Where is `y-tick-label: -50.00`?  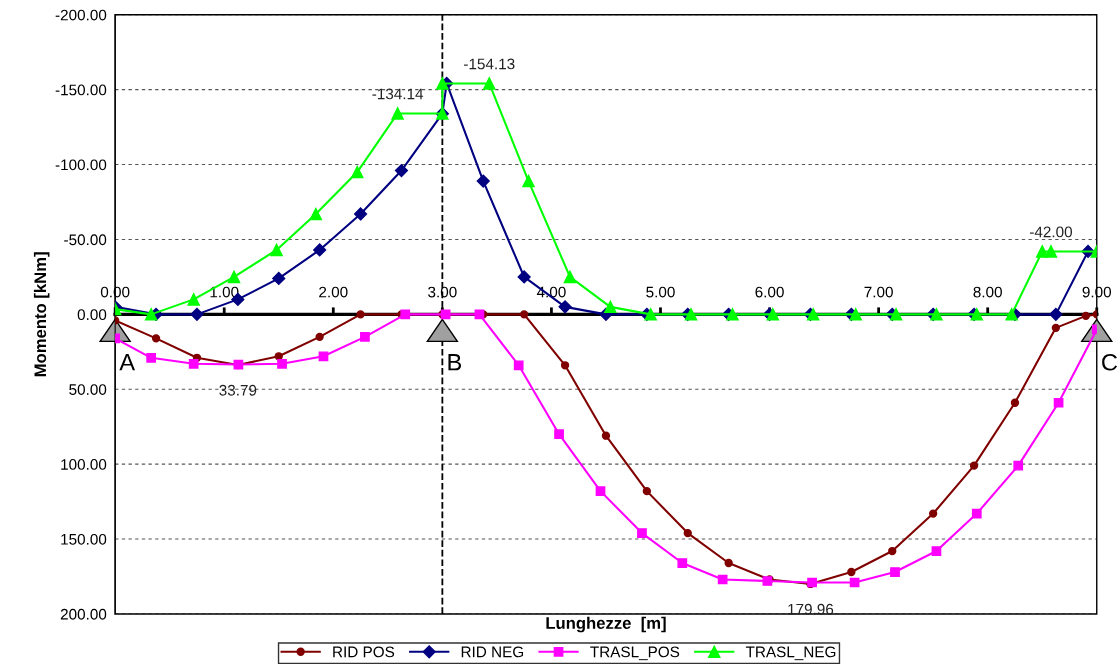 y-tick-label: -50.00 is located at coordinates (85, 240).